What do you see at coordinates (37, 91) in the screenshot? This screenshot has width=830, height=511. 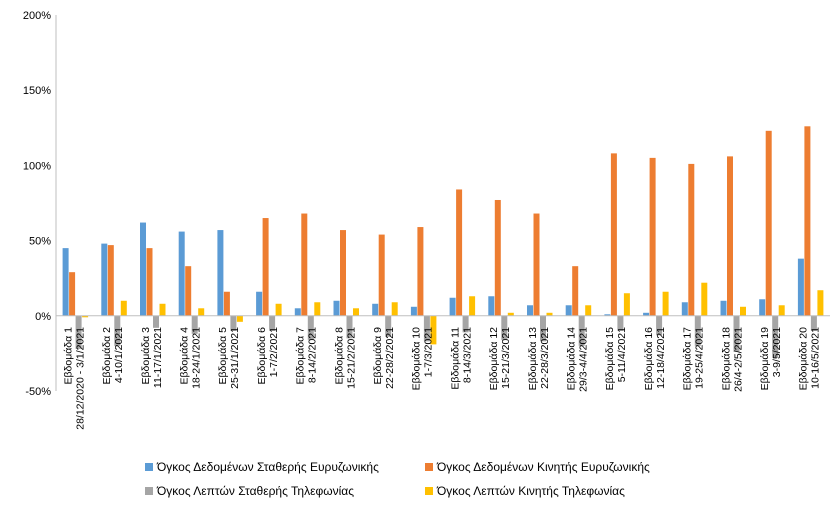 I see `y-tick-label: 150%` at bounding box center [37, 91].